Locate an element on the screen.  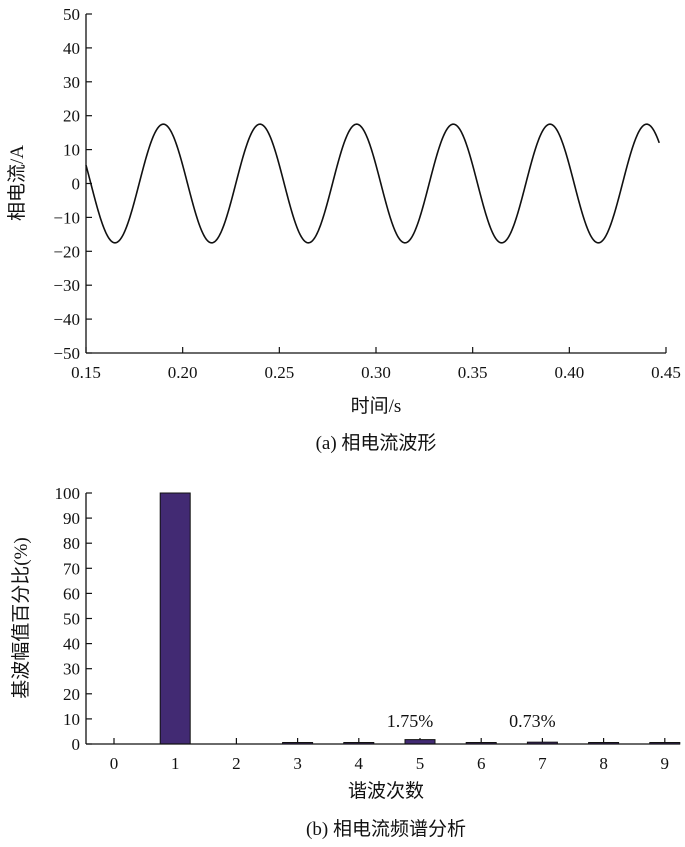
waveform-x-ticks: 0.15 0.20 0.25 0.30 0.35 0.40 0.45 is located at coordinates (376, 364).